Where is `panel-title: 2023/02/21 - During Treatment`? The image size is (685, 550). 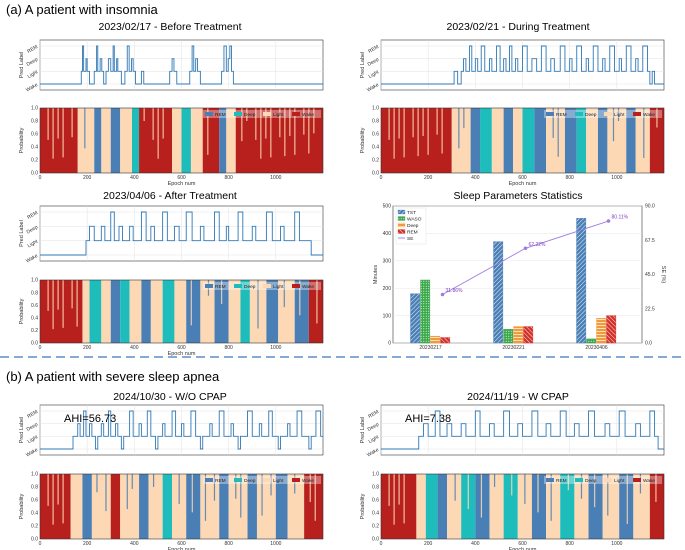
panel-title: 2023/02/21 - During Treatment is located at coordinates (517, 27).